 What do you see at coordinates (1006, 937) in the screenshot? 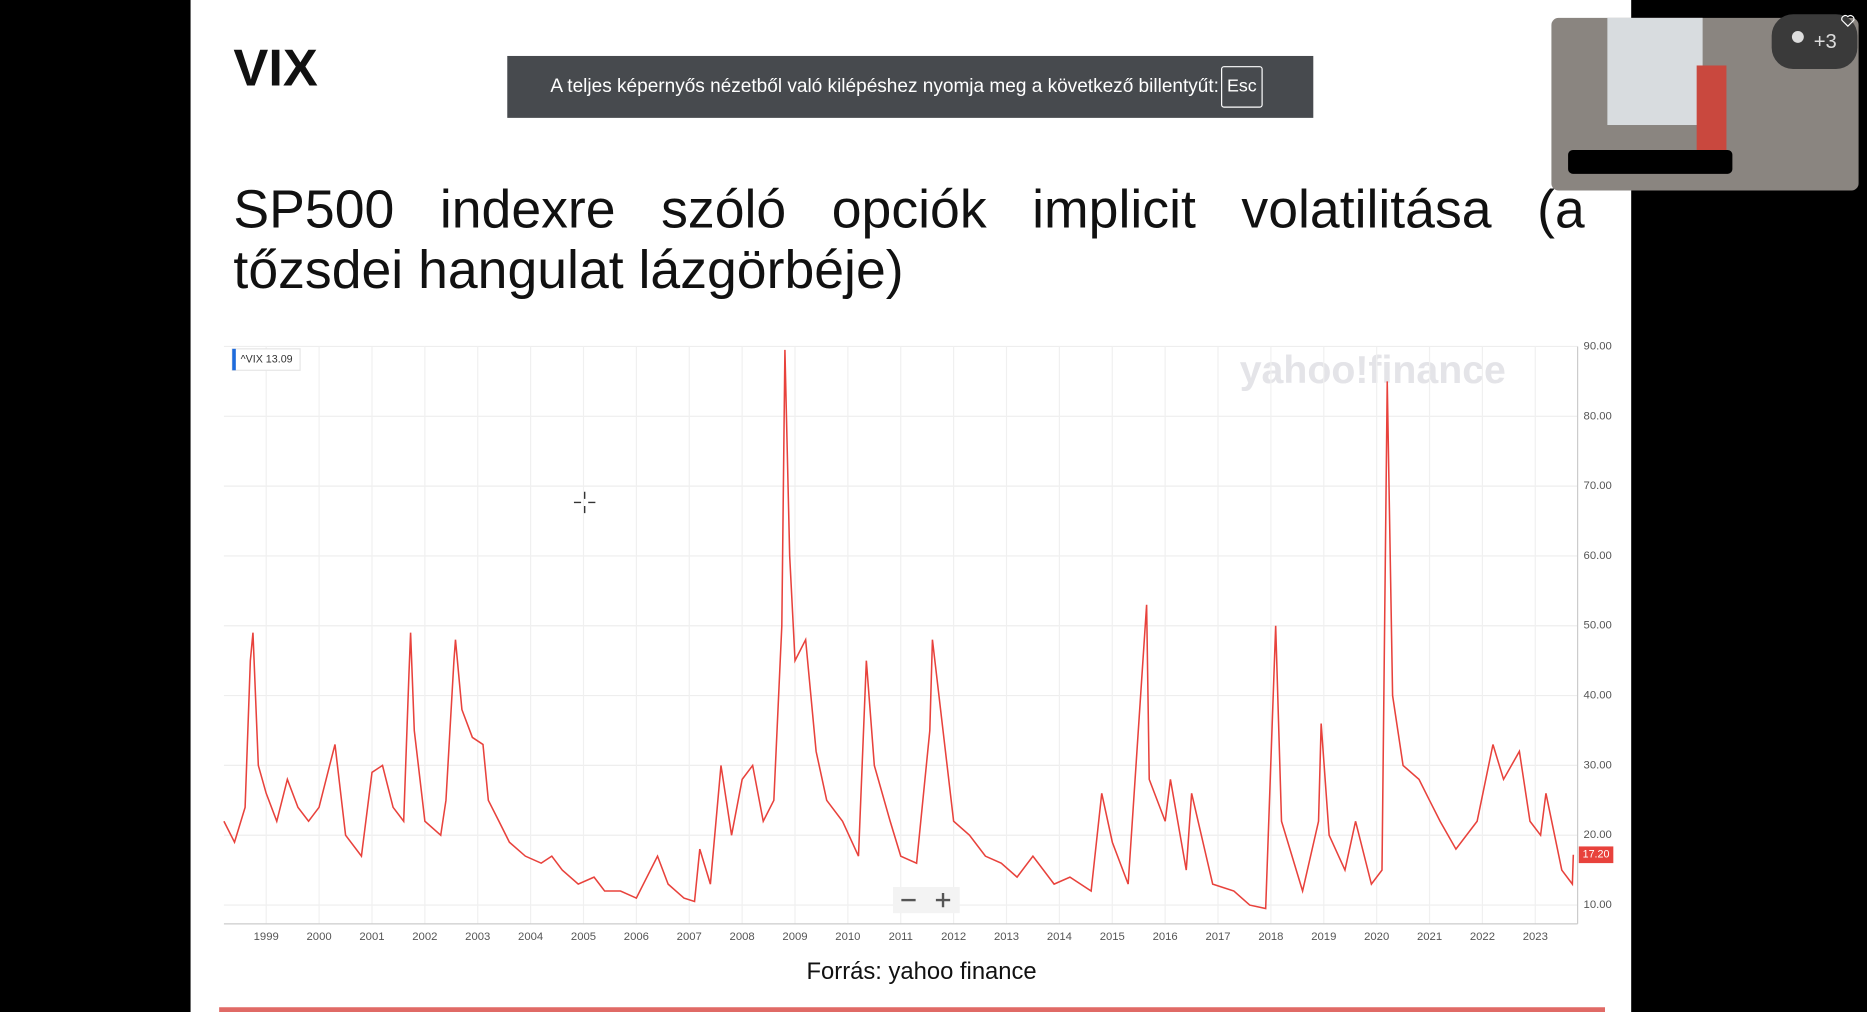
I see `x-tick-label: 2013` at bounding box center [1006, 937].